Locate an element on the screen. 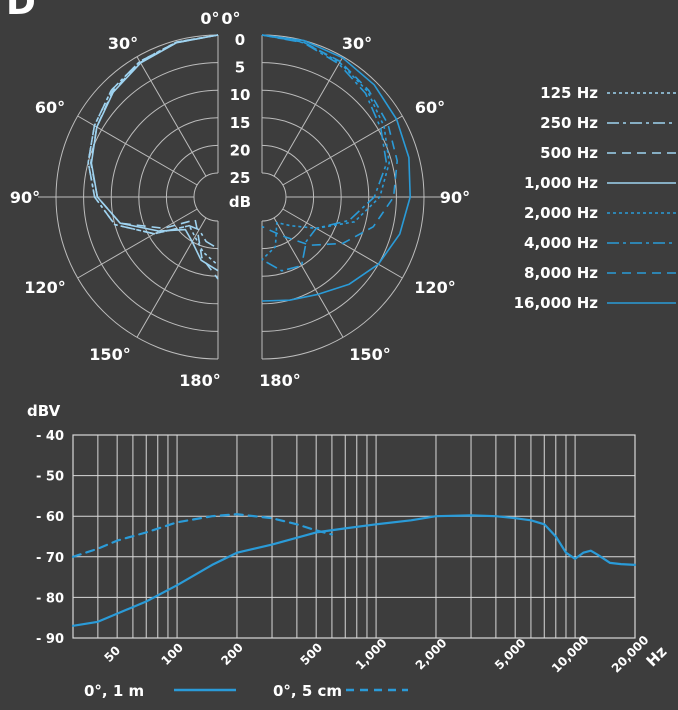 The width and height of the screenshot is (678, 710). legend-entry-label: 125 Hz is located at coordinates (569, 93).